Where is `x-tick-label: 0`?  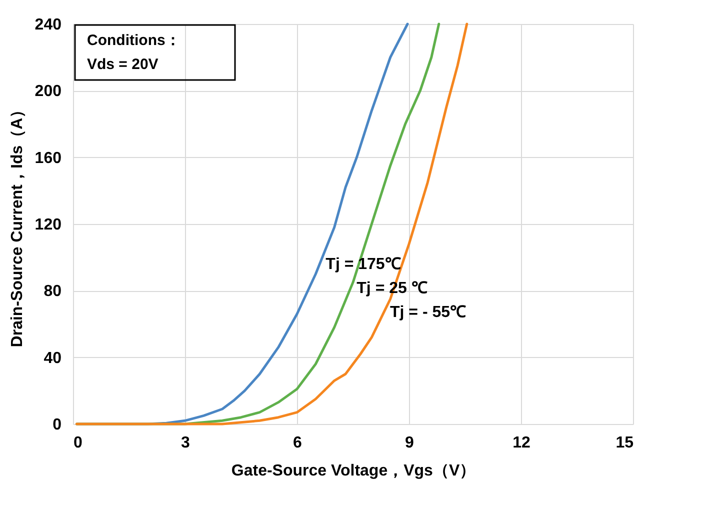
x-tick-label: 0 is located at coordinates (78, 443).